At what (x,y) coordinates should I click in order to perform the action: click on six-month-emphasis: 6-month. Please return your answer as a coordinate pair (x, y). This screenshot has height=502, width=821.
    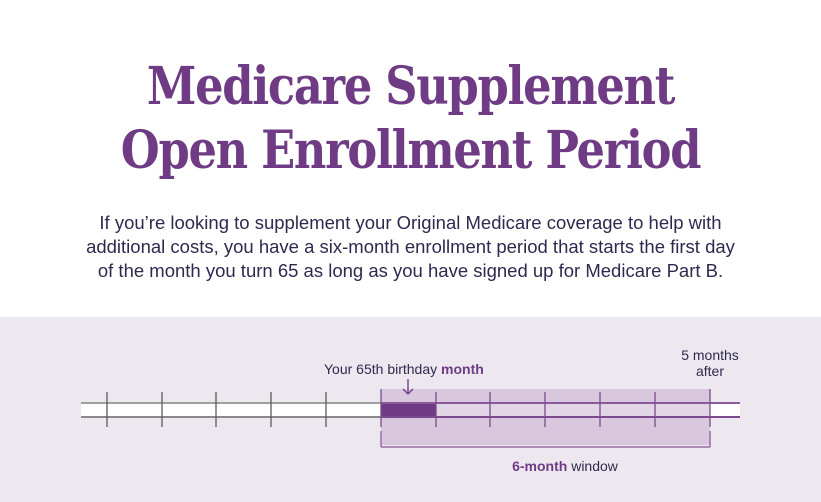
    Looking at the image, I should click on (540, 466).